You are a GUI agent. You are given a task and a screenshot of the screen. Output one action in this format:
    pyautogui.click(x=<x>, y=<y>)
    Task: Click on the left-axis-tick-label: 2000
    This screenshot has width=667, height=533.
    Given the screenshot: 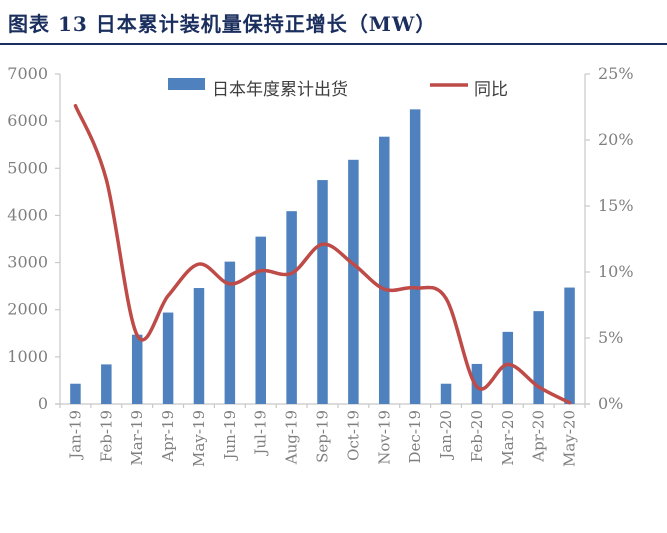 What is the action you would take?
    pyautogui.click(x=27, y=309)
    